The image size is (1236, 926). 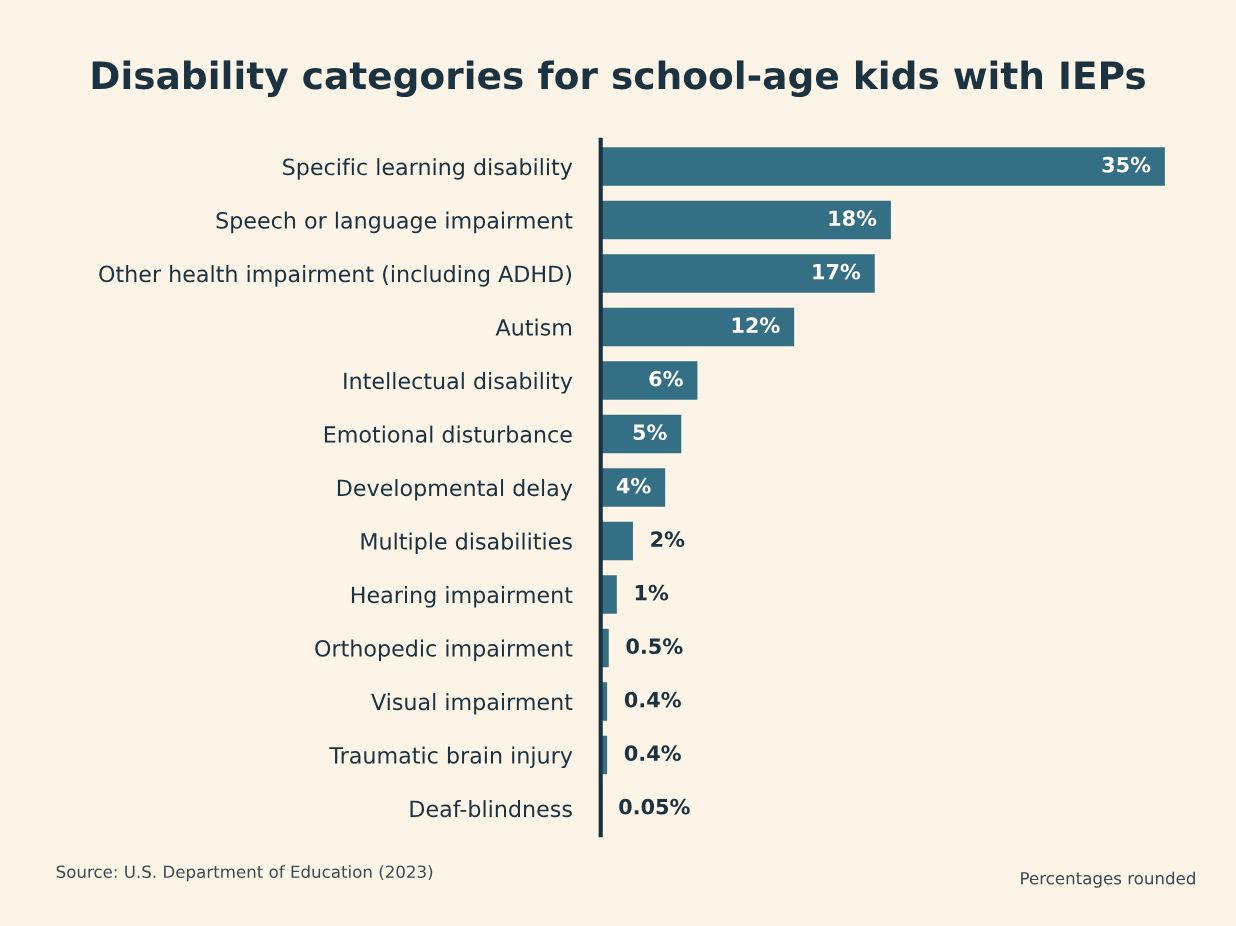 I want to click on data-label: 5%, so click(x=650, y=432).